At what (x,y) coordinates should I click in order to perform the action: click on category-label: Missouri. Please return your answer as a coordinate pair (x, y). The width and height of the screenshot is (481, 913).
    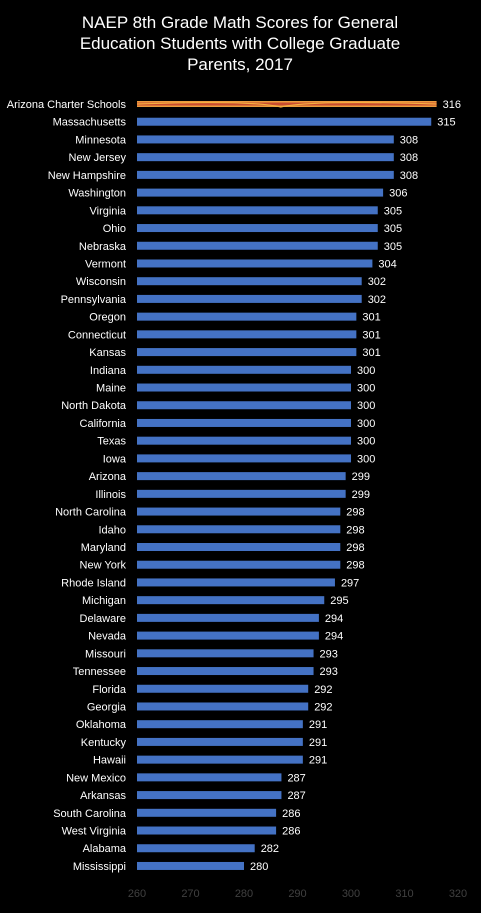
    Looking at the image, I should click on (105, 654).